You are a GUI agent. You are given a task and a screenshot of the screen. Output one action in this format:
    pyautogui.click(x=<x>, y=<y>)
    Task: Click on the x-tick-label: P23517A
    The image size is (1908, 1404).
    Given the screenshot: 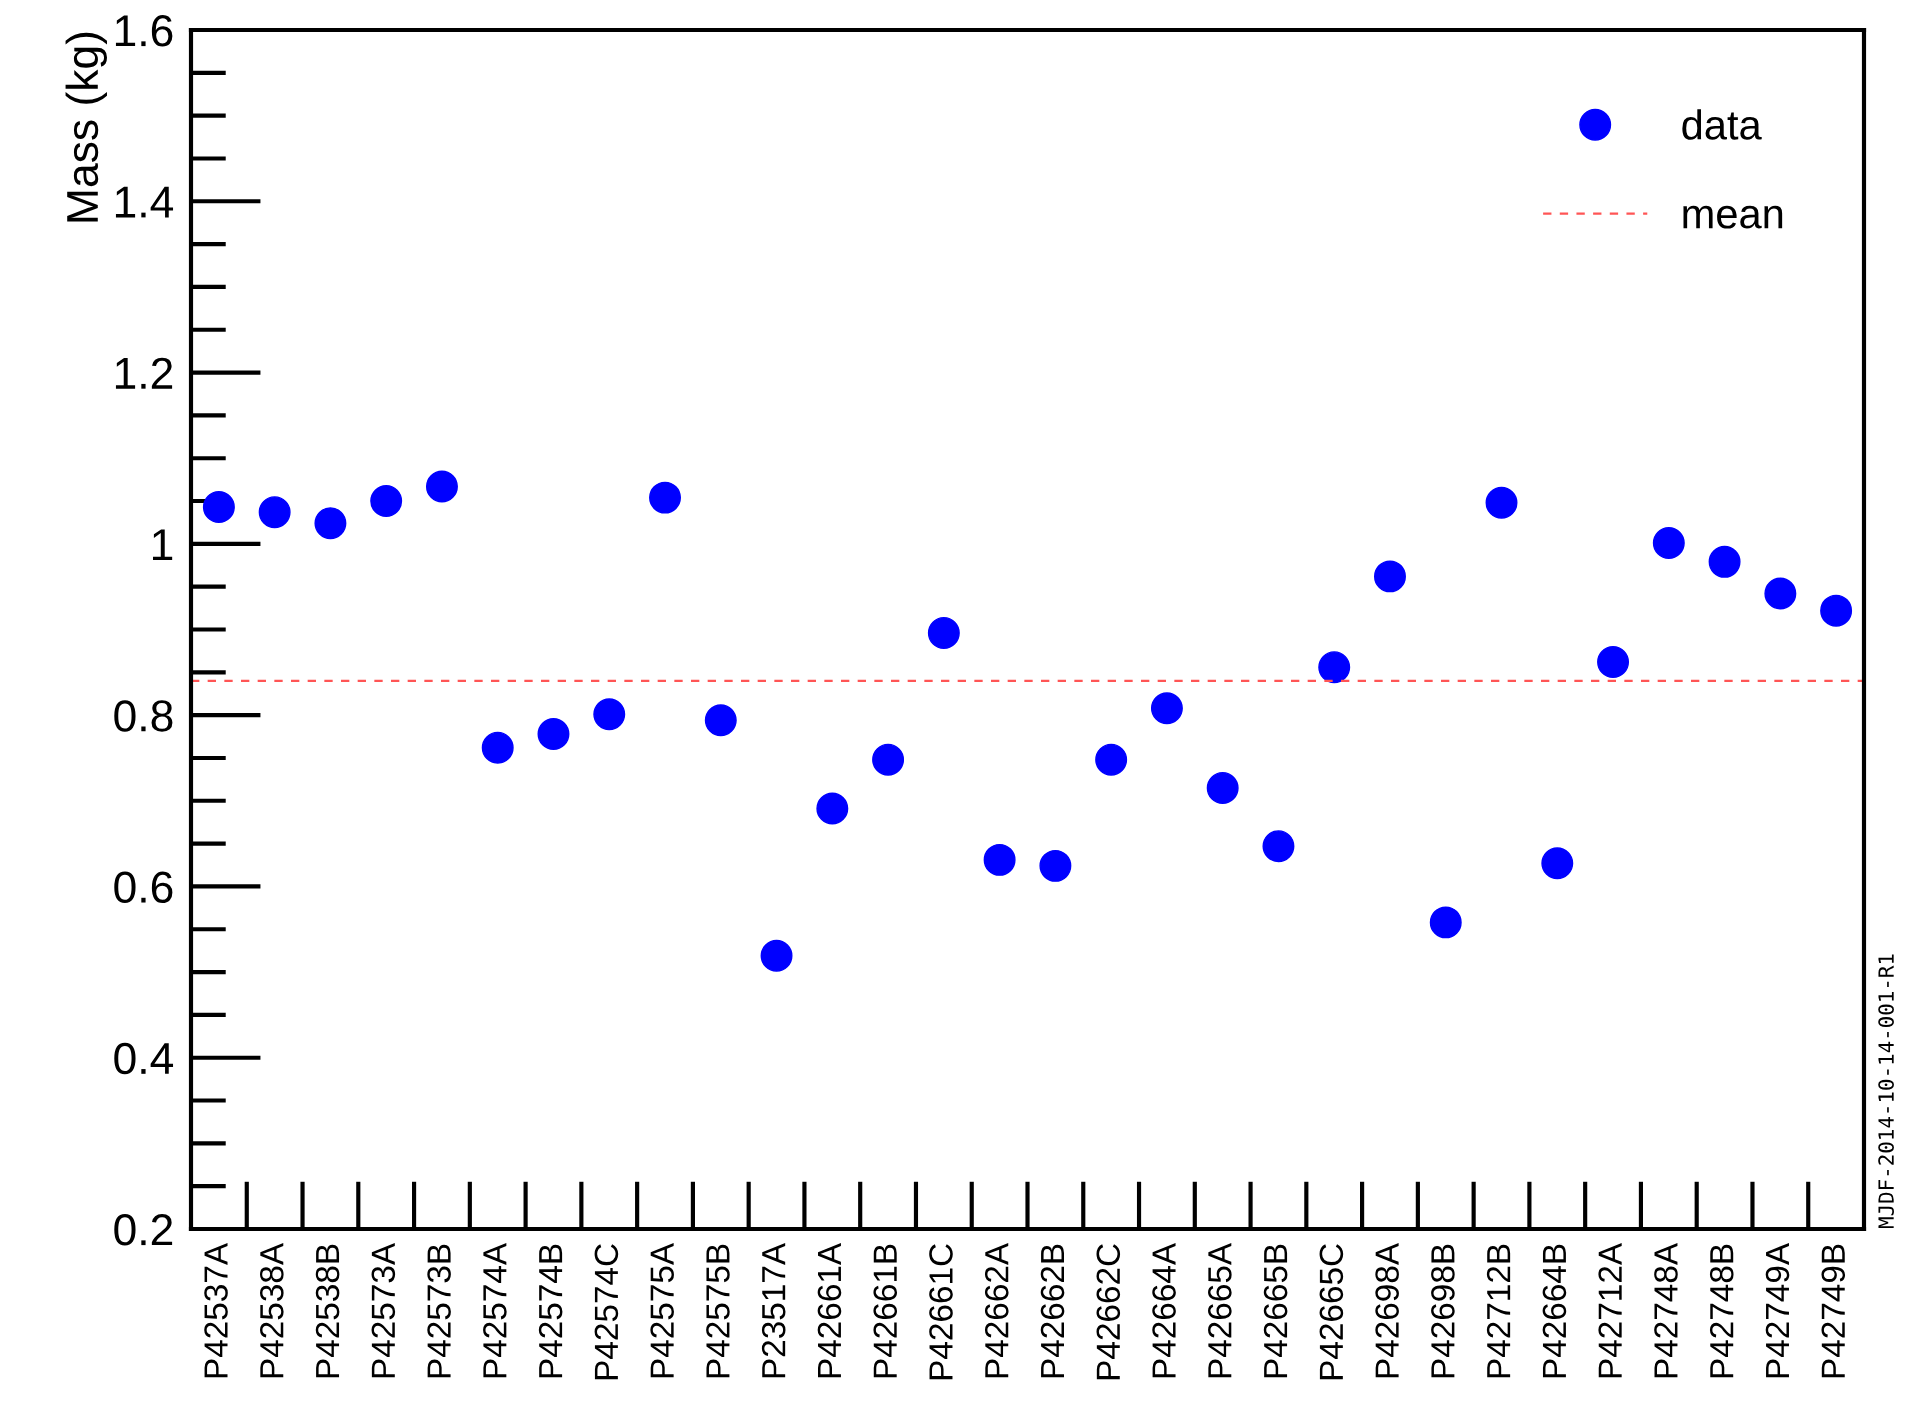 What is the action you would take?
    pyautogui.click(x=773, y=1310)
    